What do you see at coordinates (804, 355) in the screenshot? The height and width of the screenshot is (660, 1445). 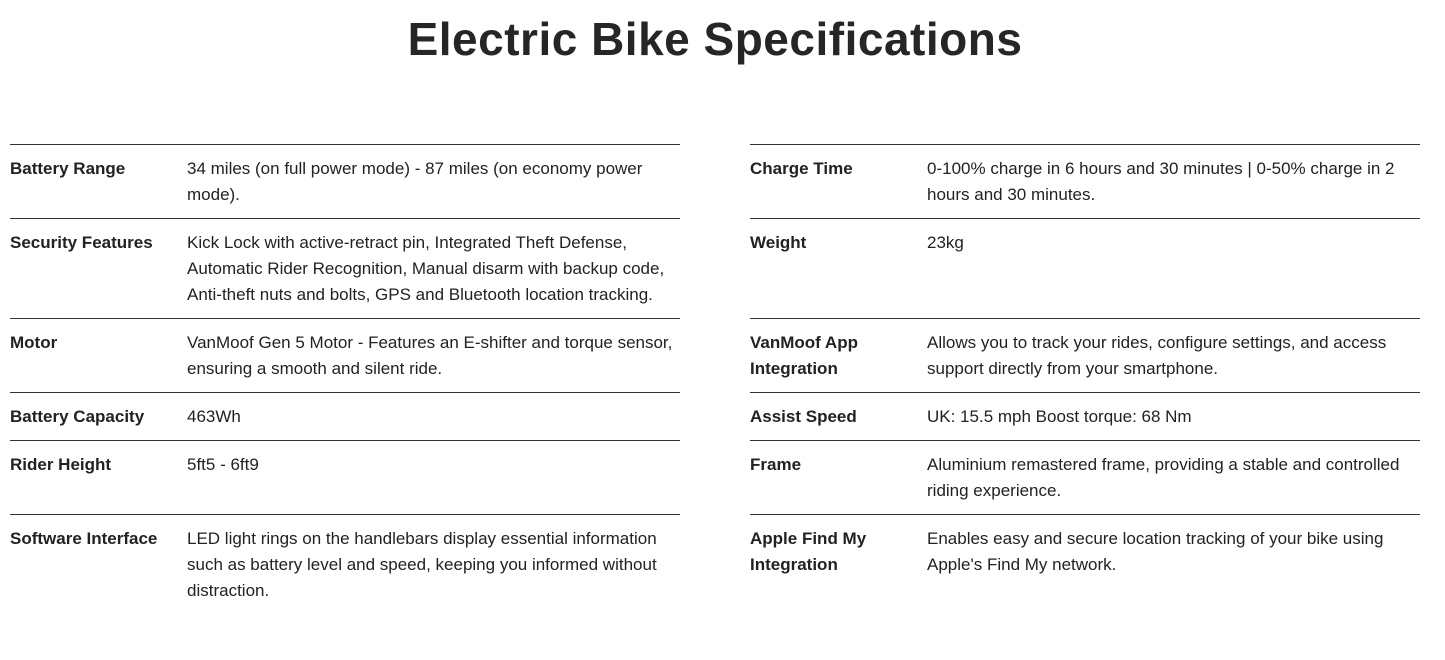 I see `spec-label: VanMoof App Integration` at bounding box center [804, 355].